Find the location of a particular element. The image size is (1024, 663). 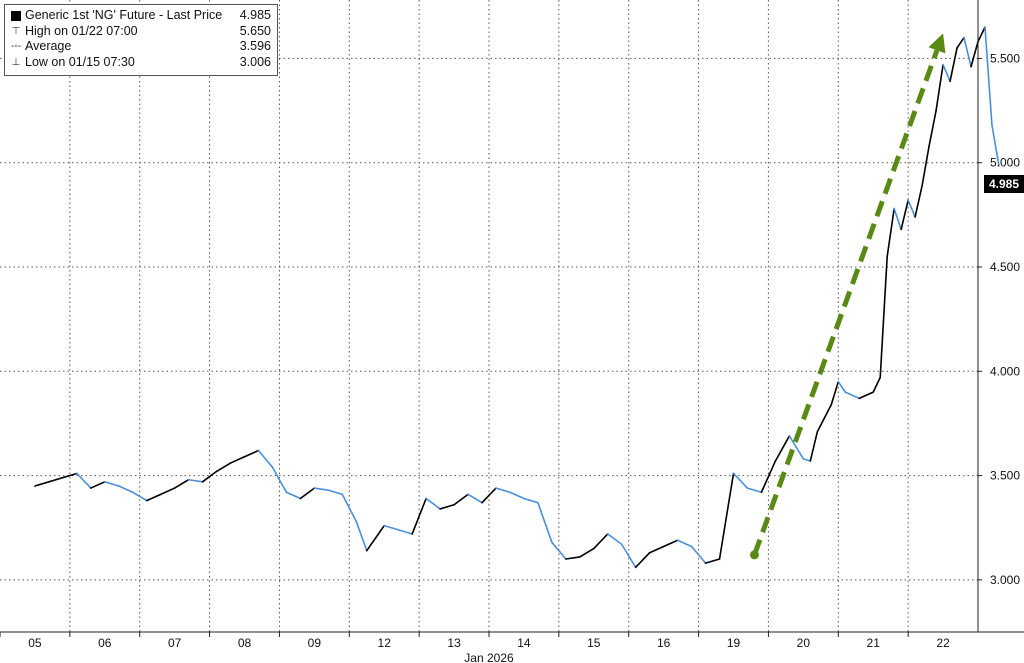

x-tick-label: 07 is located at coordinates (175, 643).